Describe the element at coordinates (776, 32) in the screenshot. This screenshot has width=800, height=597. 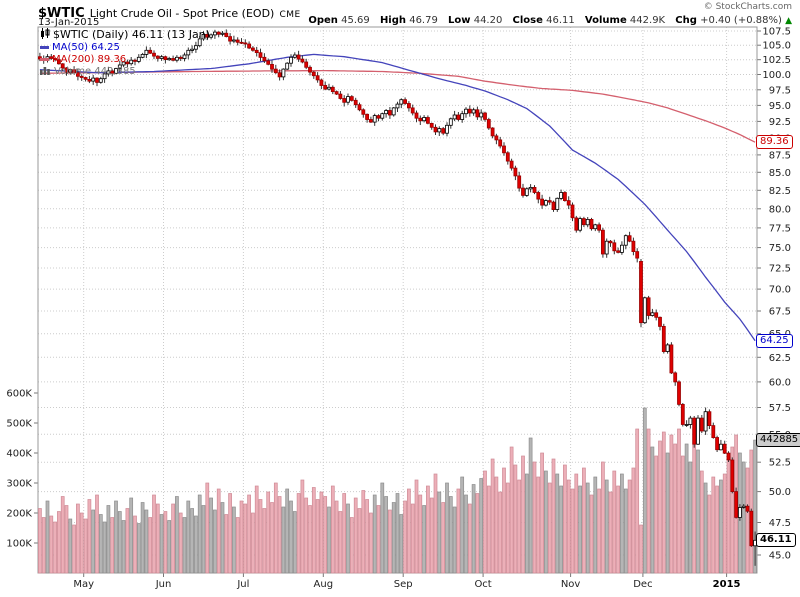
I see `svg-text: 107.5` at that location.